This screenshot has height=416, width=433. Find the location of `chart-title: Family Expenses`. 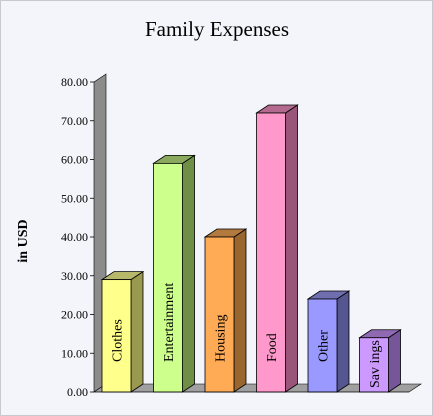

chart-title: Family Expenses is located at coordinates (217, 29).